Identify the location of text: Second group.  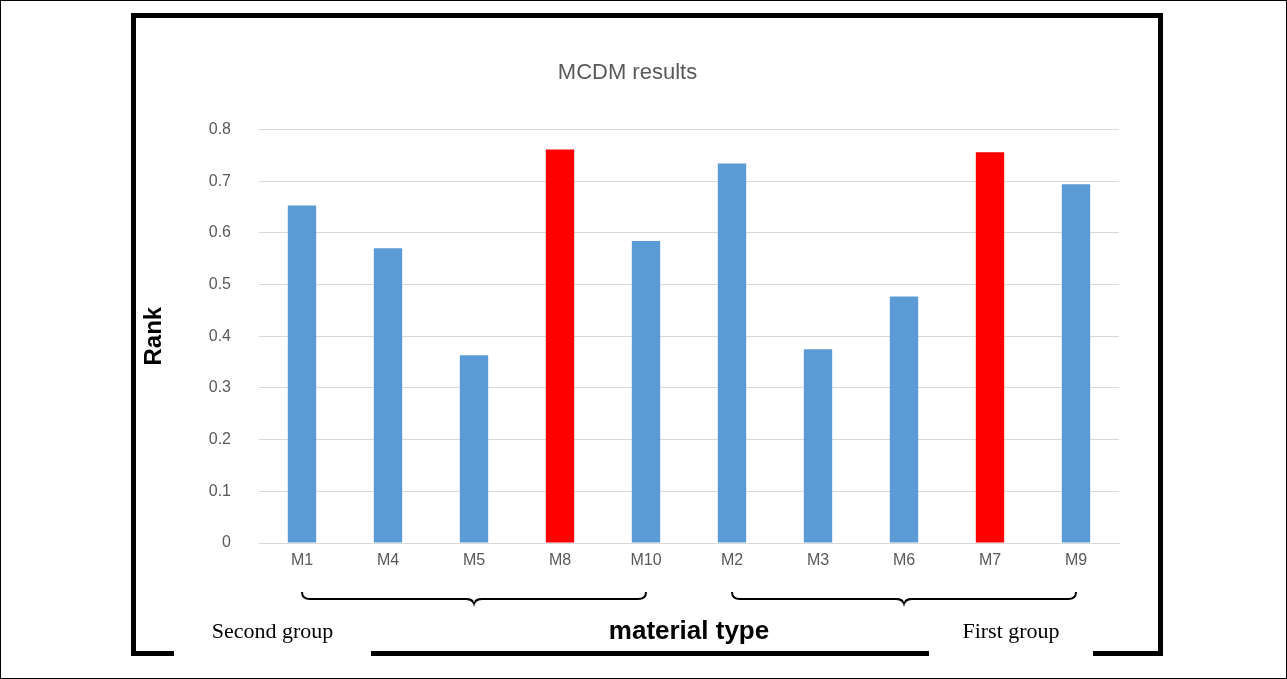
(272, 633).